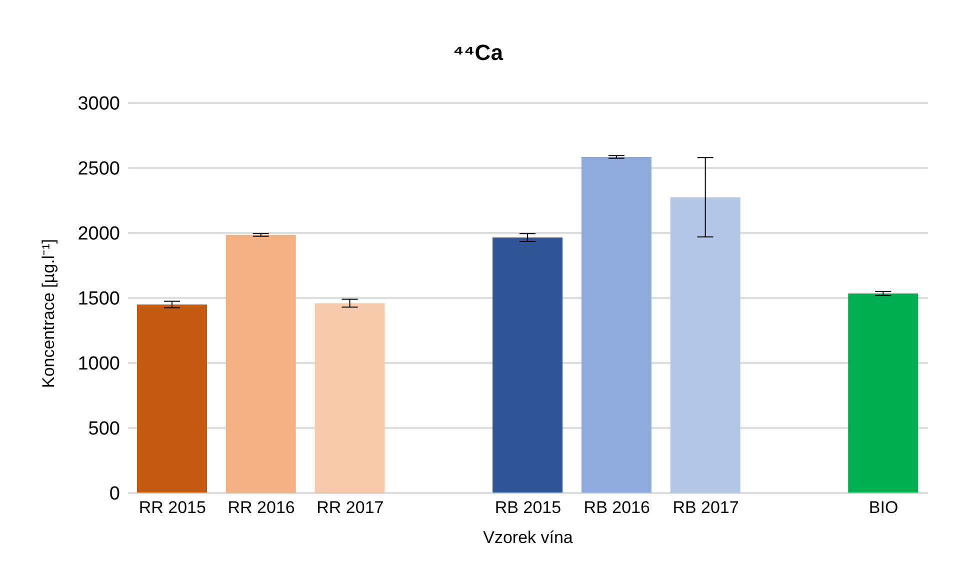 The height and width of the screenshot is (581, 956). Describe the element at coordinates (883, 508) in the screenshot. I see `x-tick-label: BIO` at that location.